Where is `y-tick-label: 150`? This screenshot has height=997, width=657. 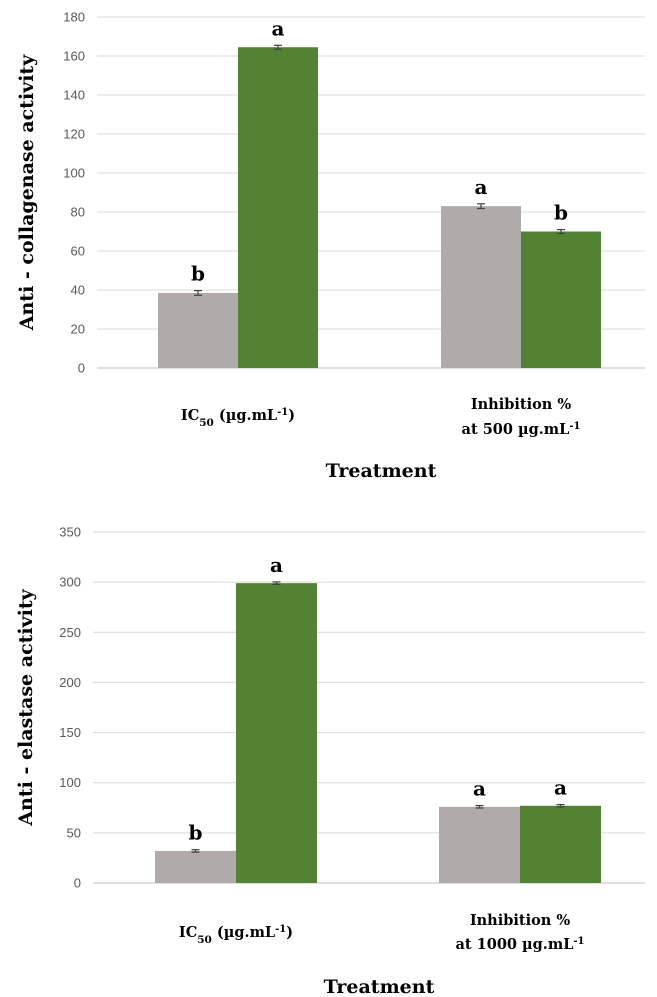
y-tick-label: 150 is located at coordinates (70, 732).